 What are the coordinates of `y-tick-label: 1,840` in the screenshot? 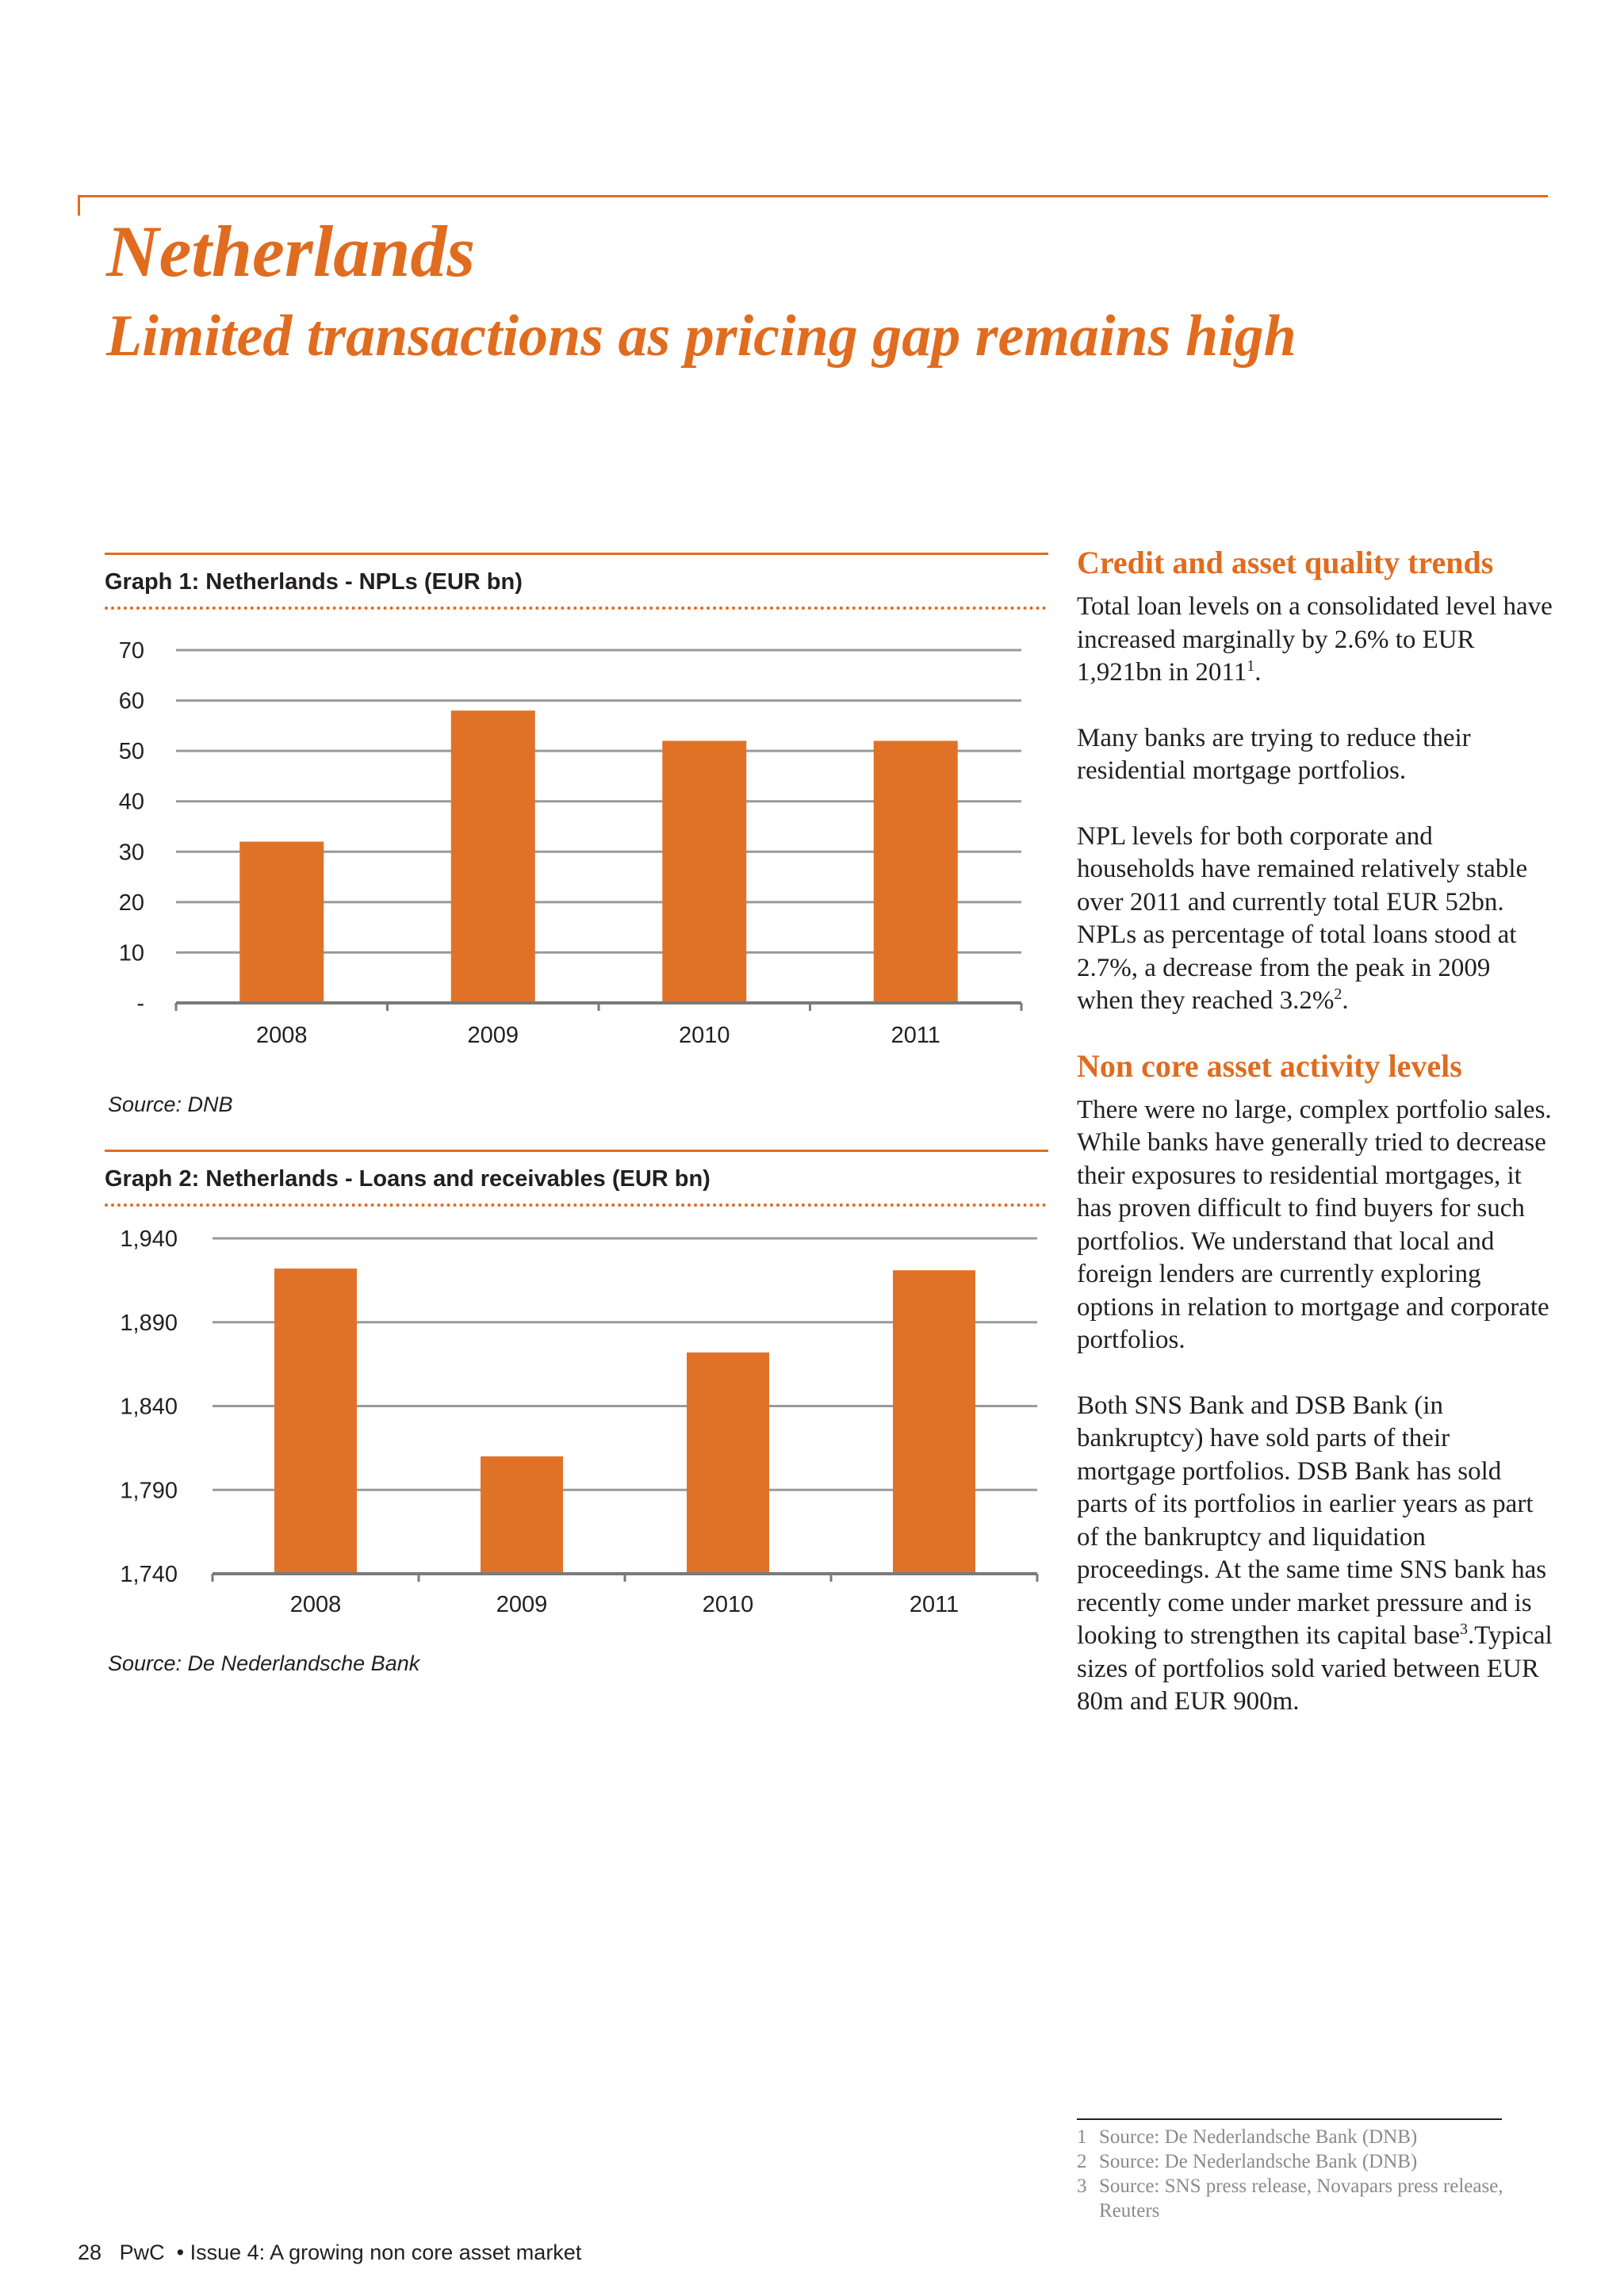 It's located at (149, 1407).